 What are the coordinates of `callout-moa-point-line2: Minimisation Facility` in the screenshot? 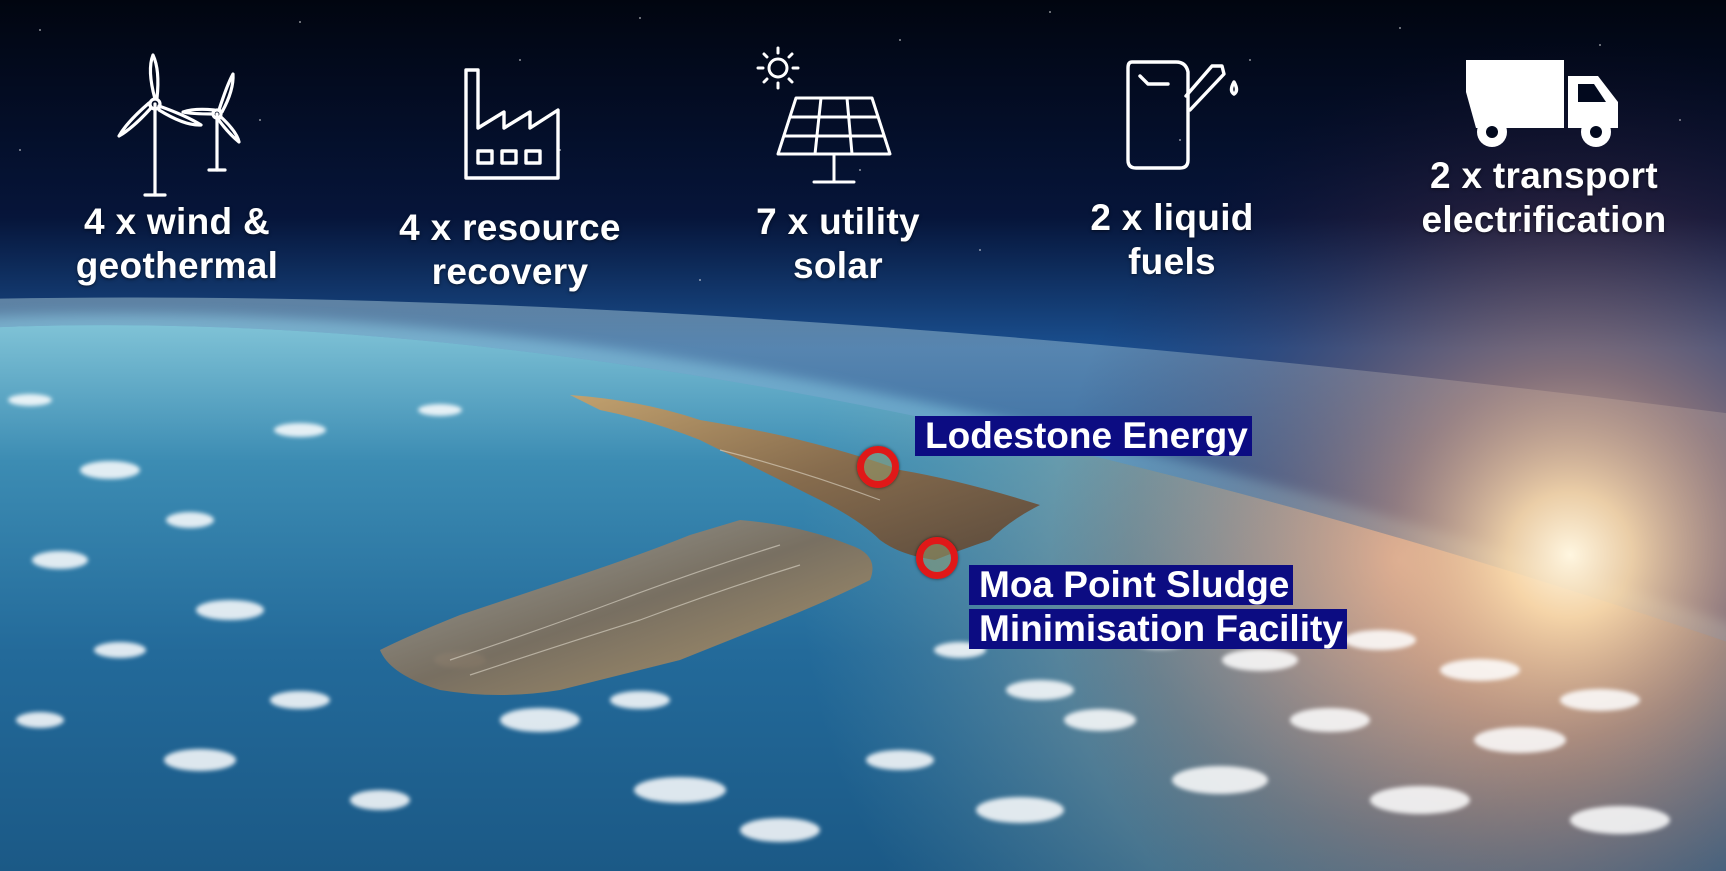 It's located at (1158, 629).